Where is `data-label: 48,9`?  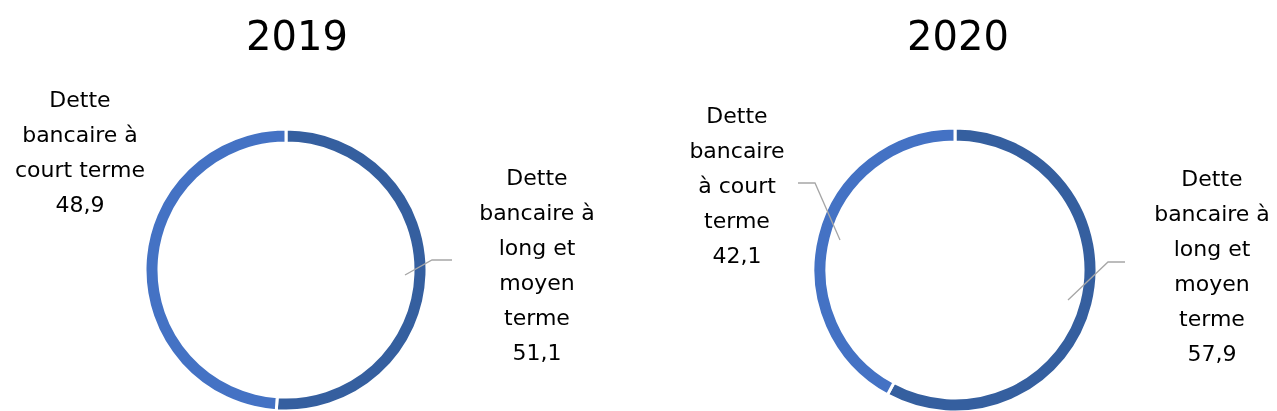 data-label: 48,9 is located at coordinates (80, 204).